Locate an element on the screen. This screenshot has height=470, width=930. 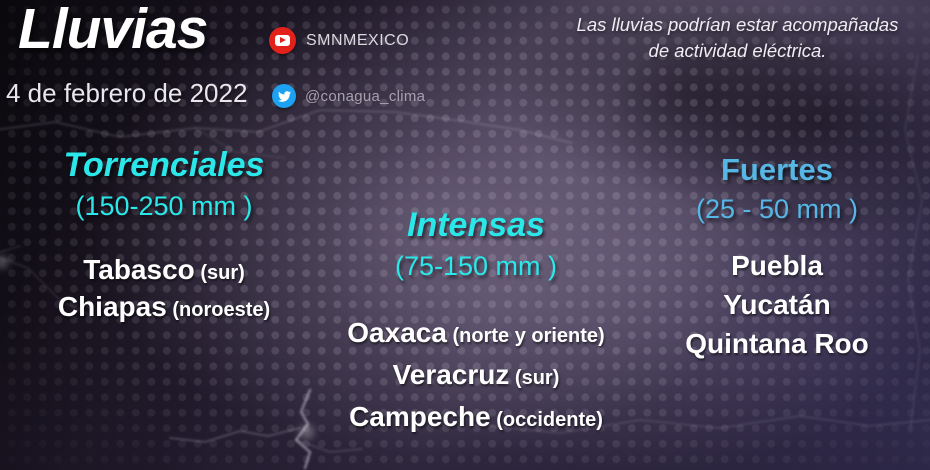
state-item: Puebla is located at coordinates (777, 268).